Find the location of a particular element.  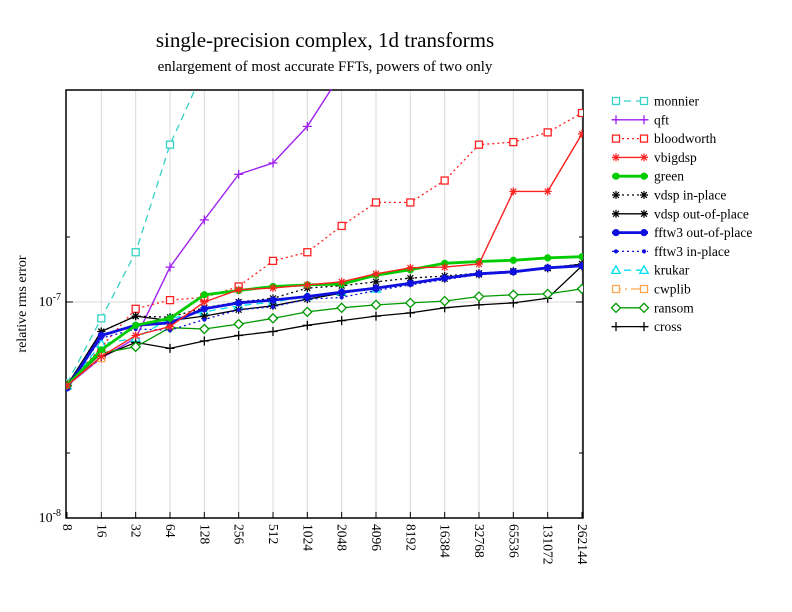

legend-label: qft is located at coordinates (661, 119).